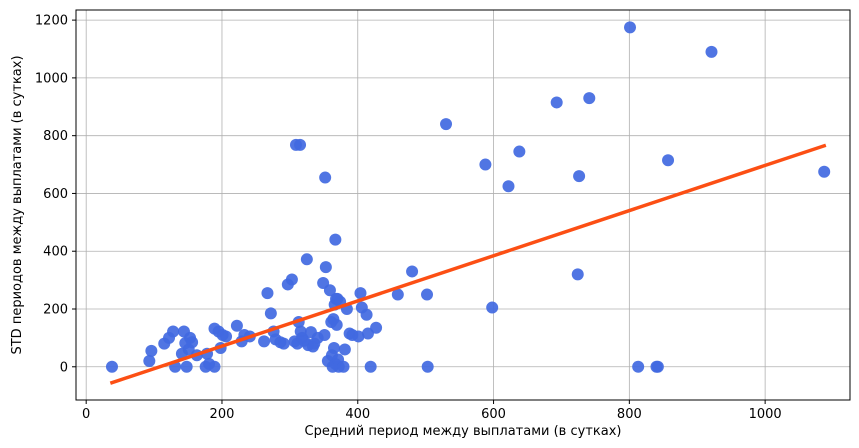 This screenshot has height=448, width=859. Describe the element at coordinates (432, 411) in the screenshot. I see `x-axis-ticks: 0 200 400 600 800 1000` at that location.